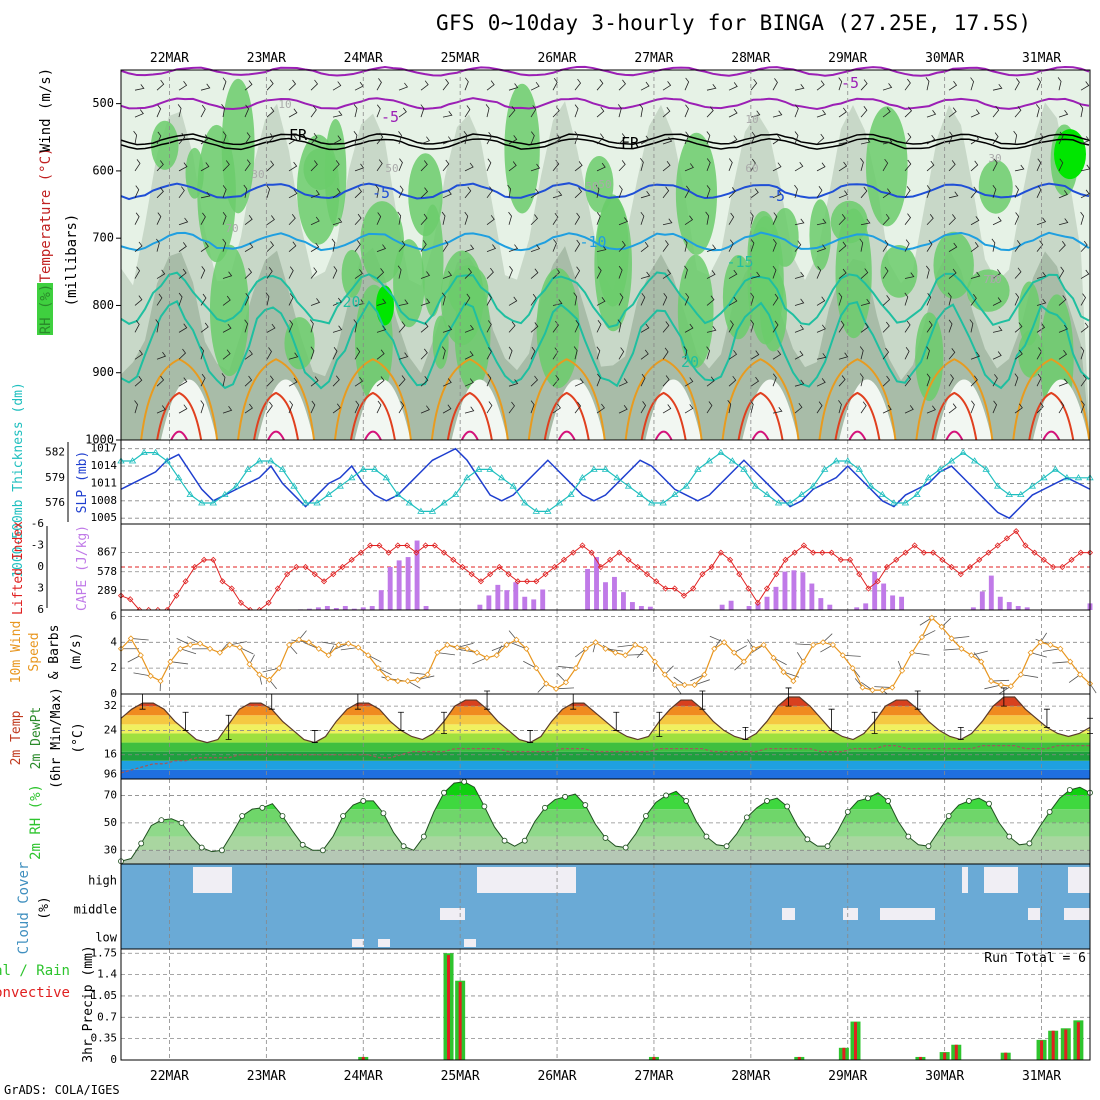 The height and width of the screenshot is (1100, 1100). Describe the element at coordinates (582, 906) in the screenshot. I see `cloud-cover-panel: high middle low` at that location.